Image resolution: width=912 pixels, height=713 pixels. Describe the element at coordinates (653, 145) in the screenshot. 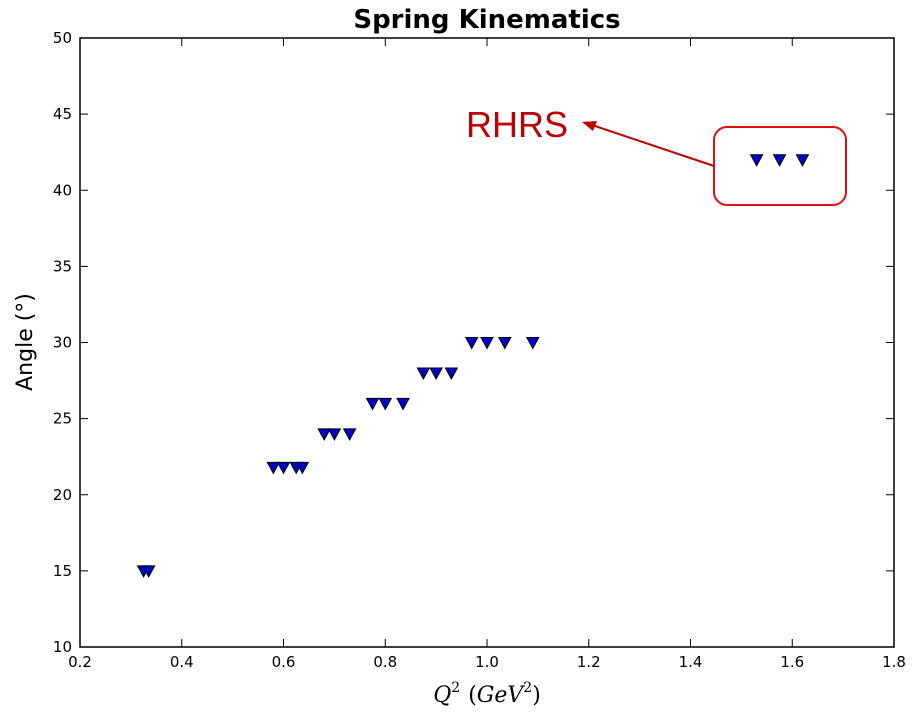

I see `annotation-arrow` at that location.